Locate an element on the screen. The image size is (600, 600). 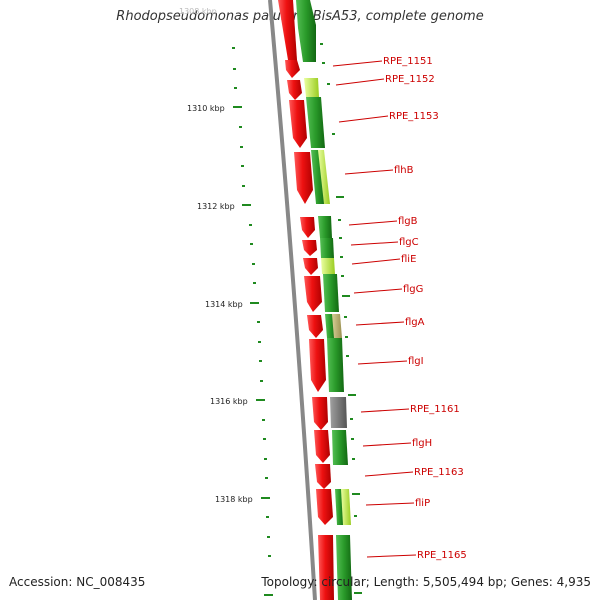
forward-strand-genes is located at coordinates (306, 300).